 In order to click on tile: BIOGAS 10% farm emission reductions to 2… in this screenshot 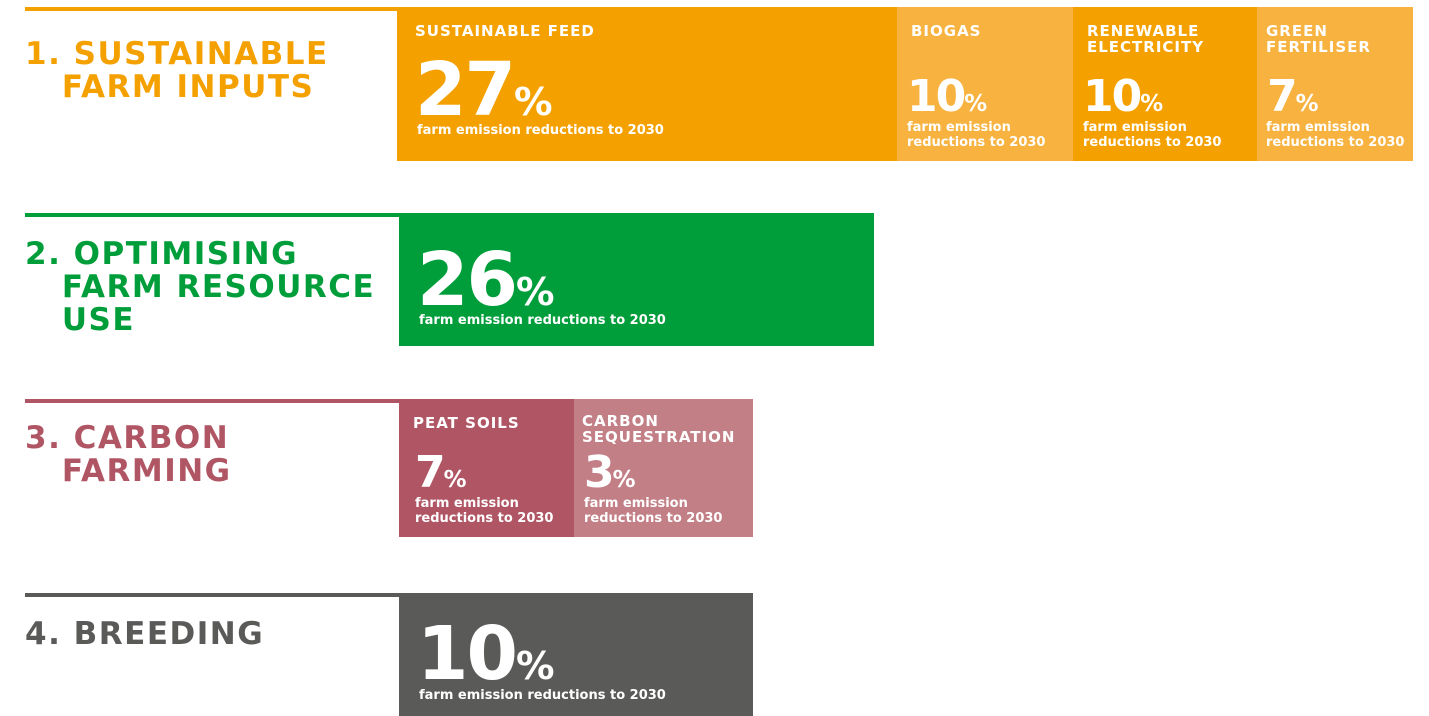, I will do `click(985, 84)`.